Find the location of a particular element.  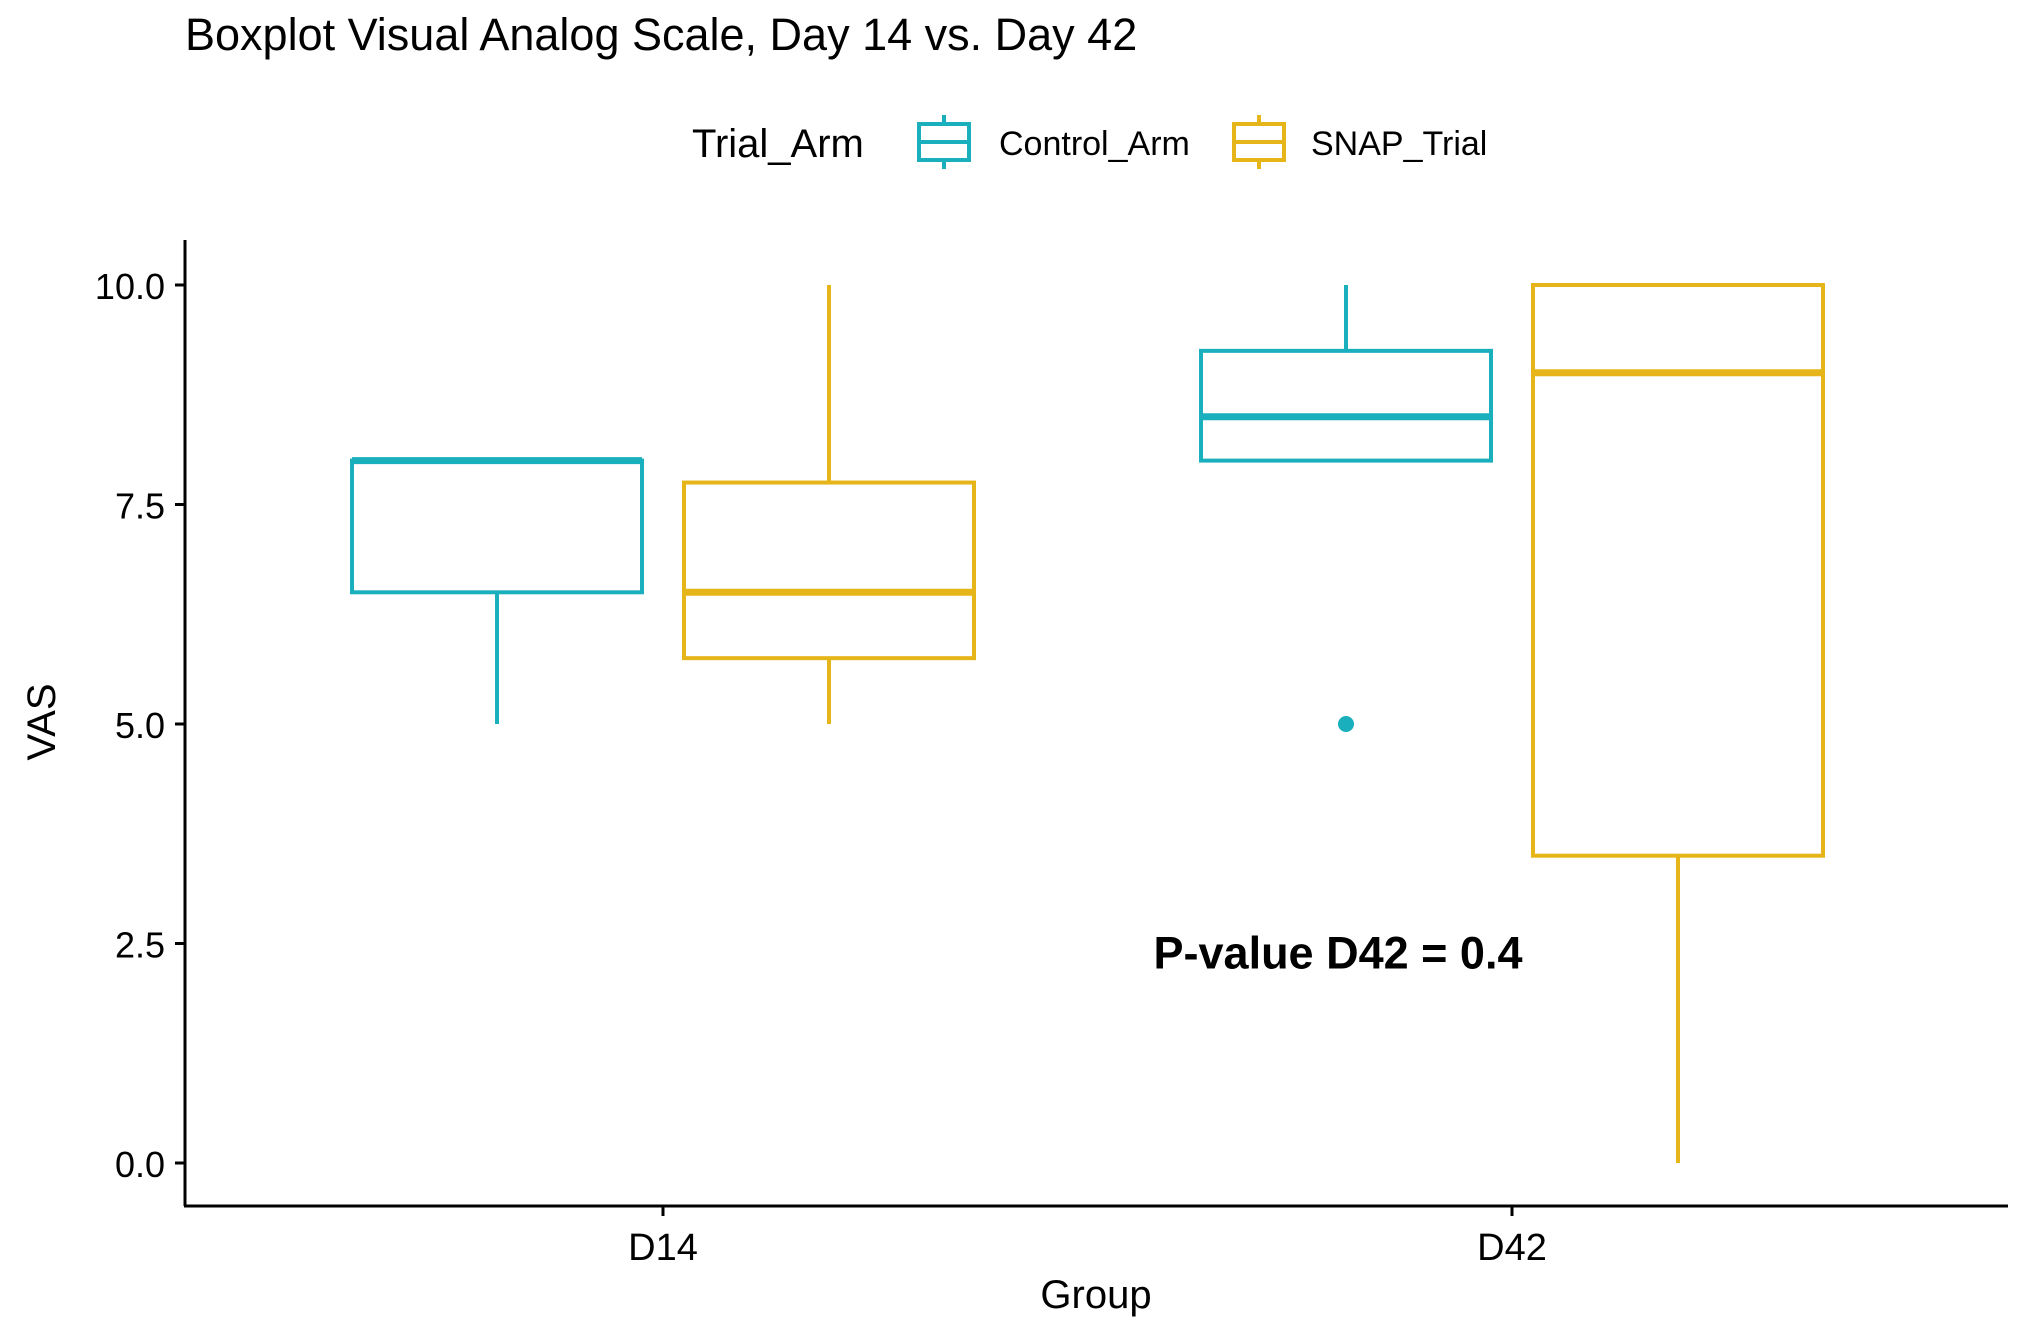

legend-item-snap-trial: SNAP_Trial is located at coordinates (1359, 142).